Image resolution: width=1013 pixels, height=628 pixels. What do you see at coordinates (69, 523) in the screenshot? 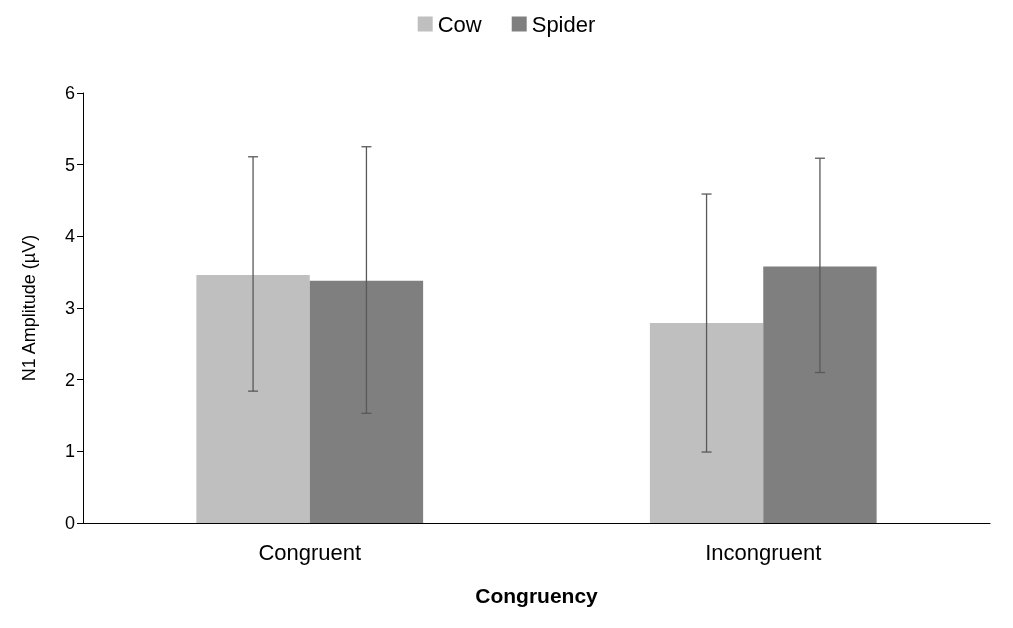
I see `y-tick-label: 0` at bounding box center [69, 523].